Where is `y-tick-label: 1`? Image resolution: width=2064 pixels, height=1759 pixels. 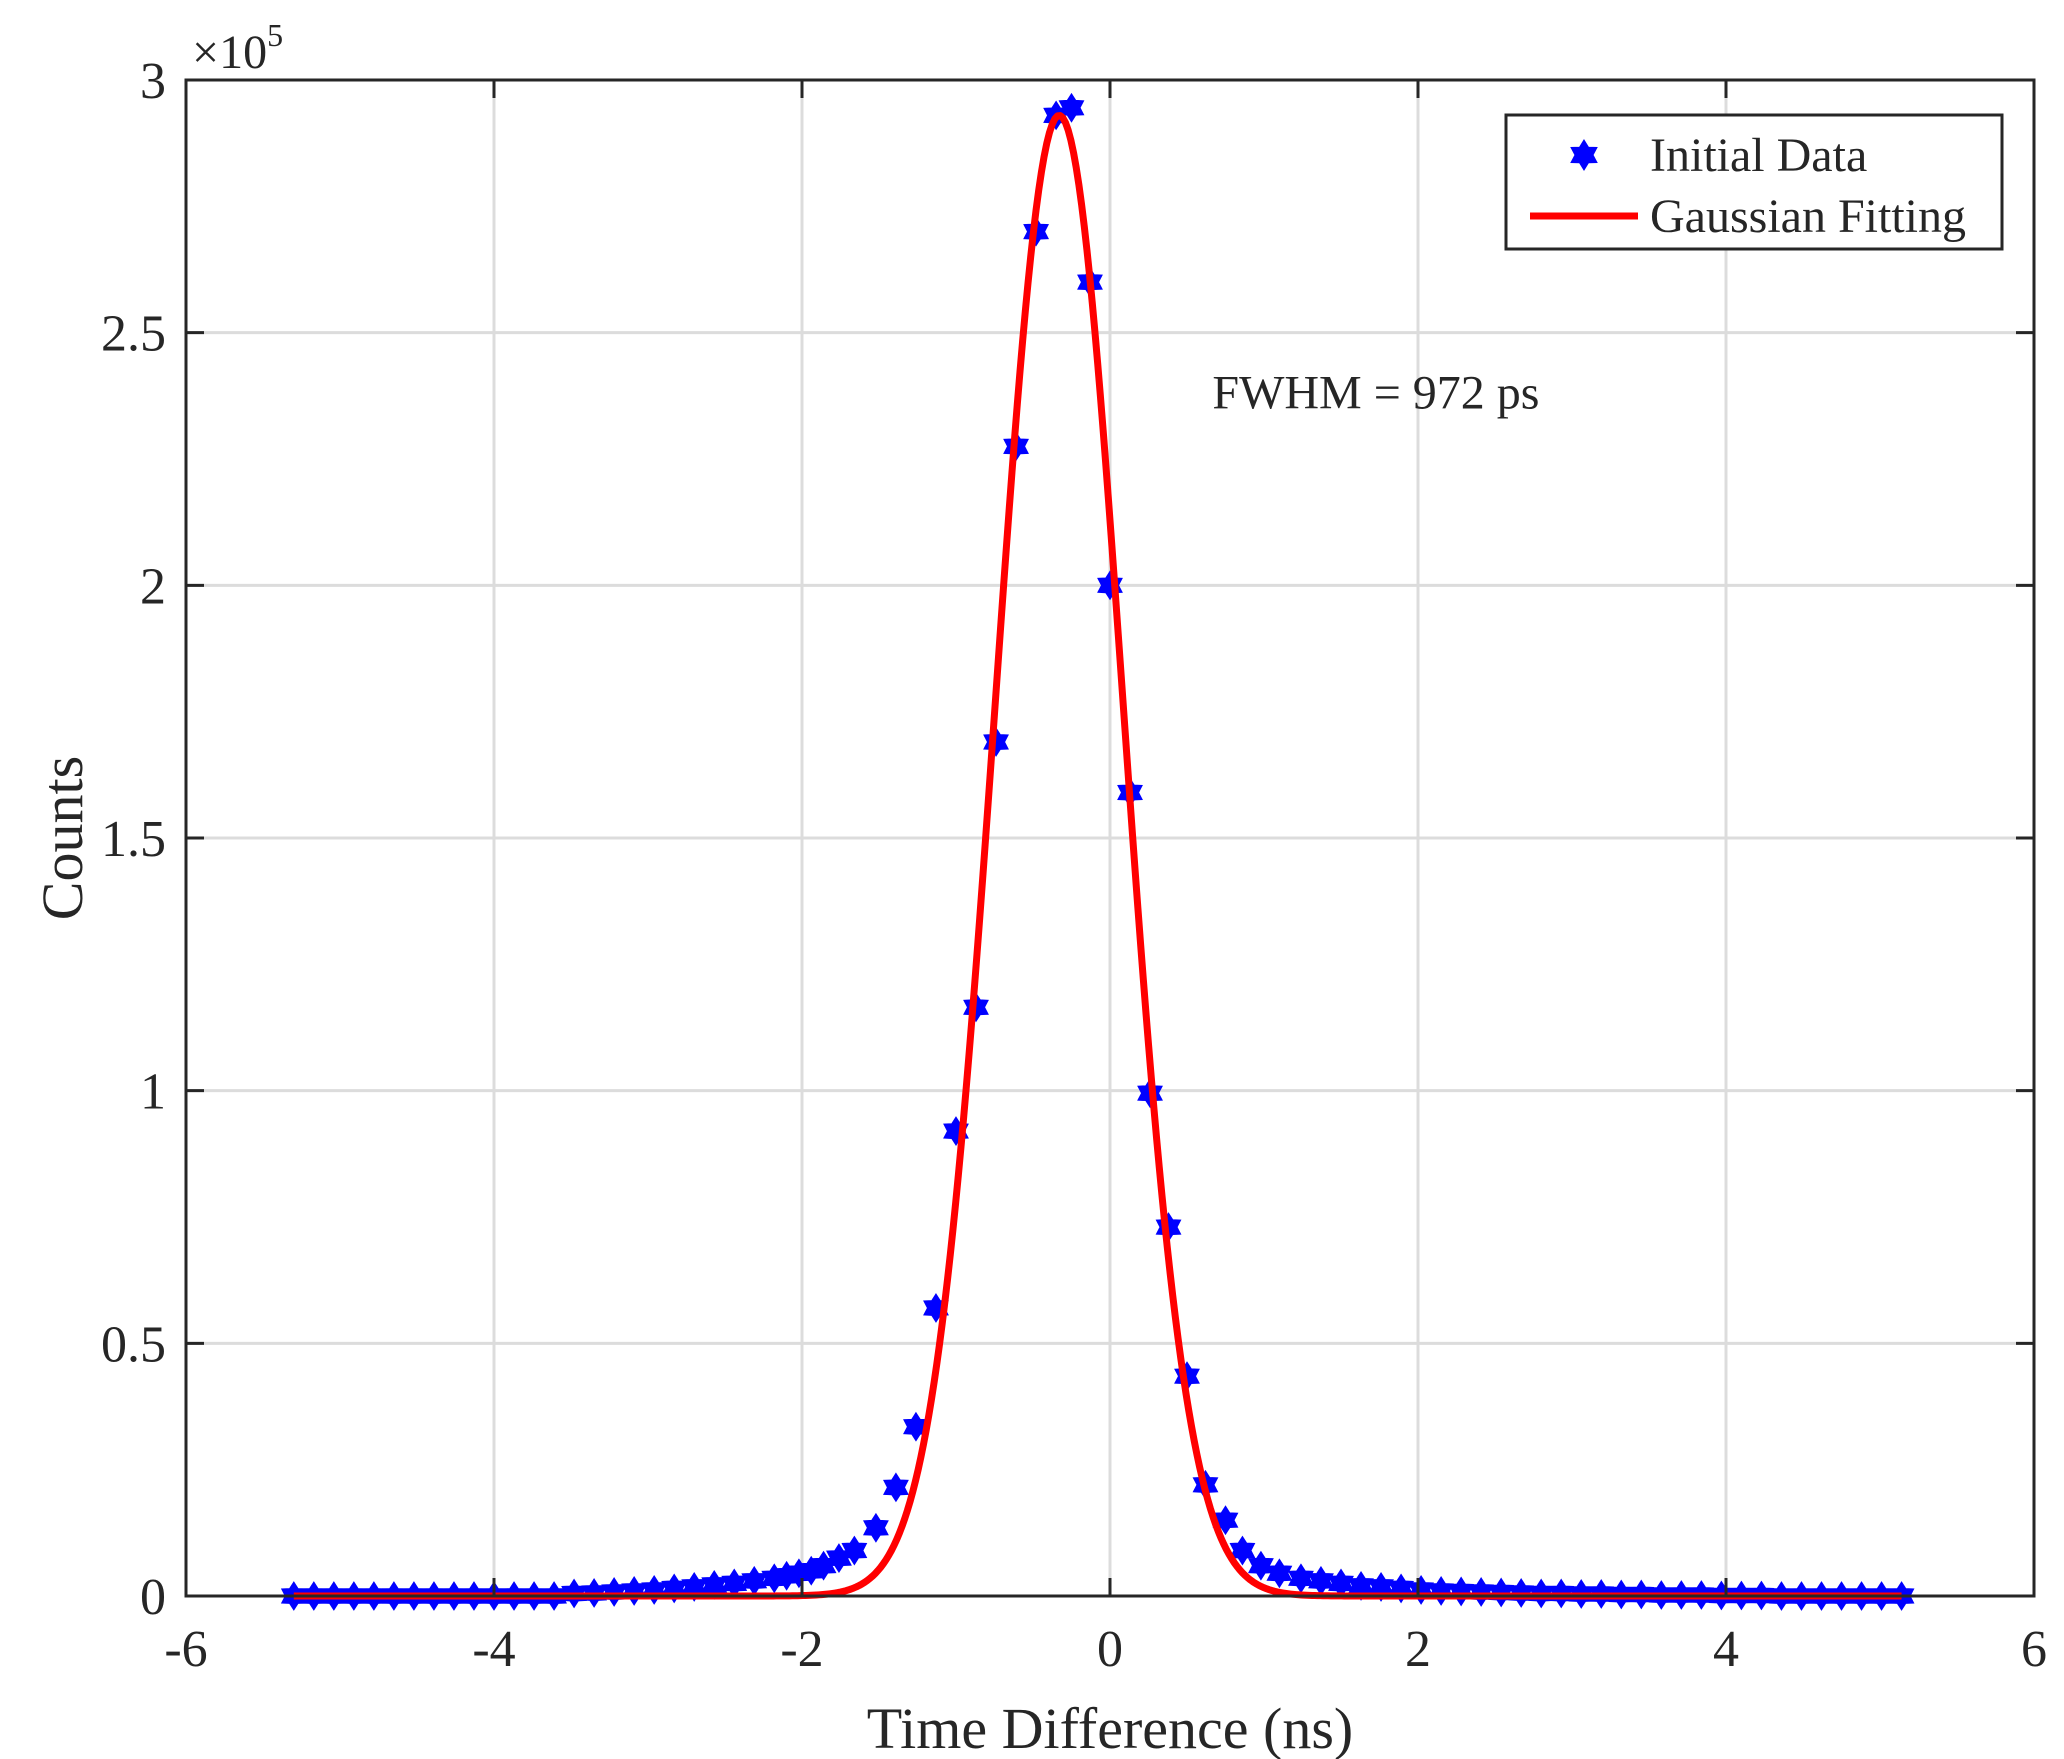 y-tick-label: 1 is located at coordinates (153, 1092).